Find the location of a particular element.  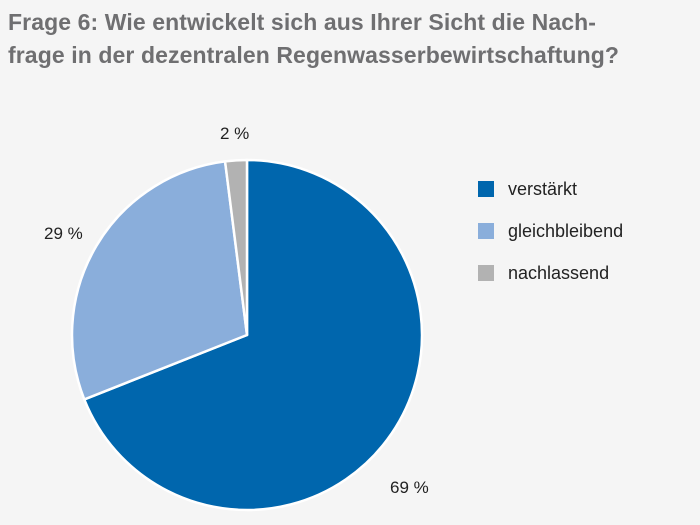

legend-item-verstaerkt: verstärkt is located at coordinates (550, 189).